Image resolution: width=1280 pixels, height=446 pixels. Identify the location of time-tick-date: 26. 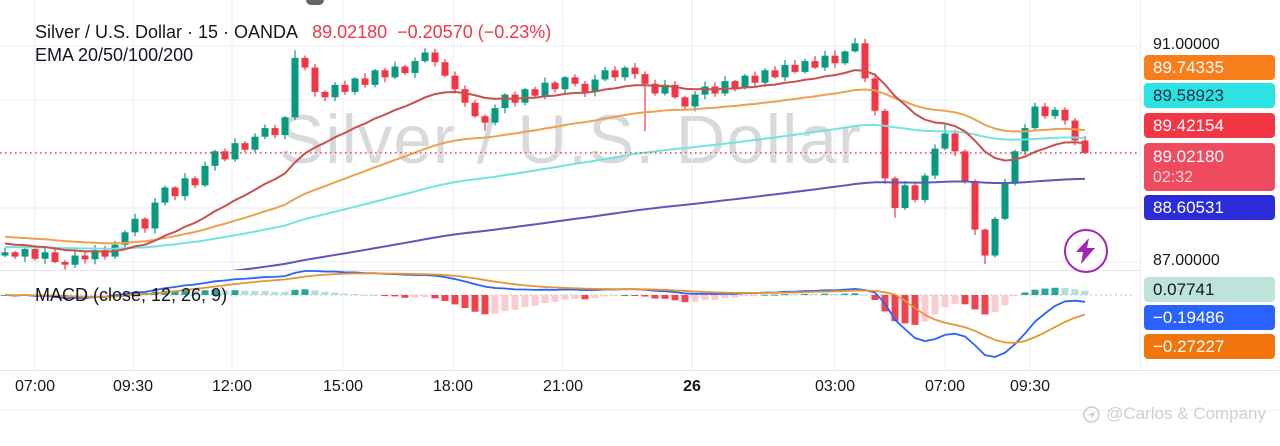
(692, 386).